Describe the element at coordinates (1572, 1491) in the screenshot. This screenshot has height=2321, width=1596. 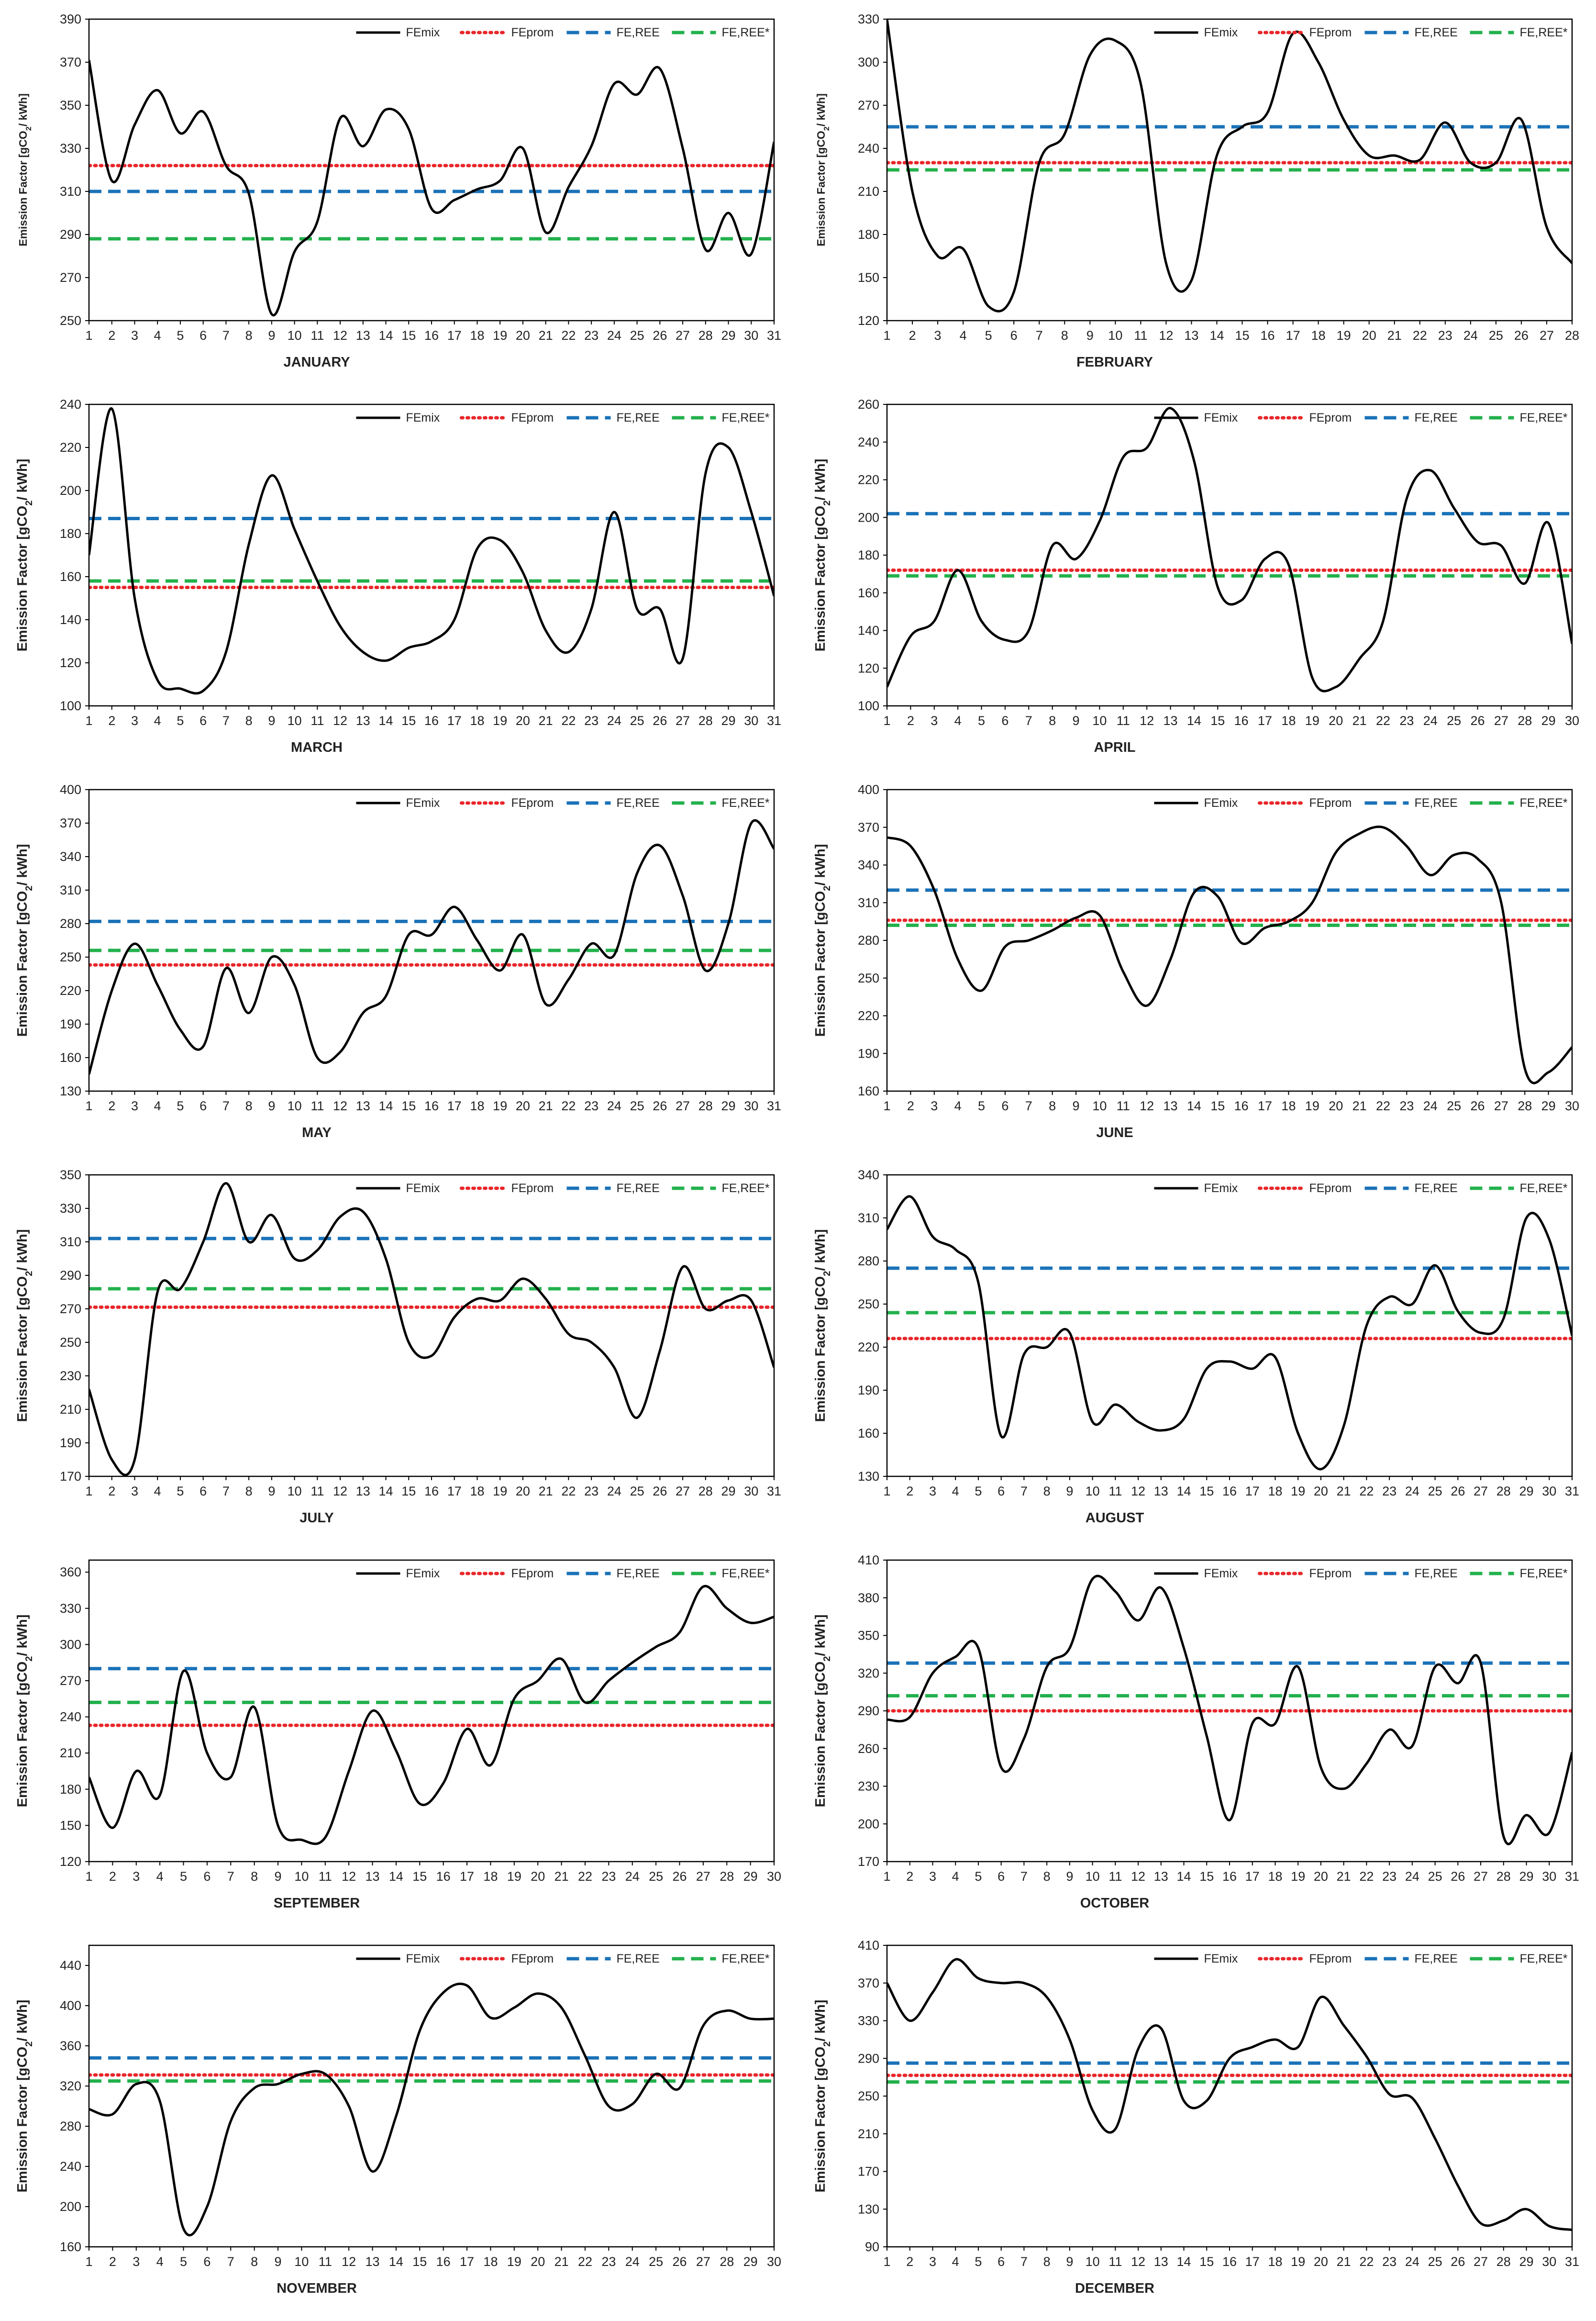
I see `x-tick-label: 31` at that location.